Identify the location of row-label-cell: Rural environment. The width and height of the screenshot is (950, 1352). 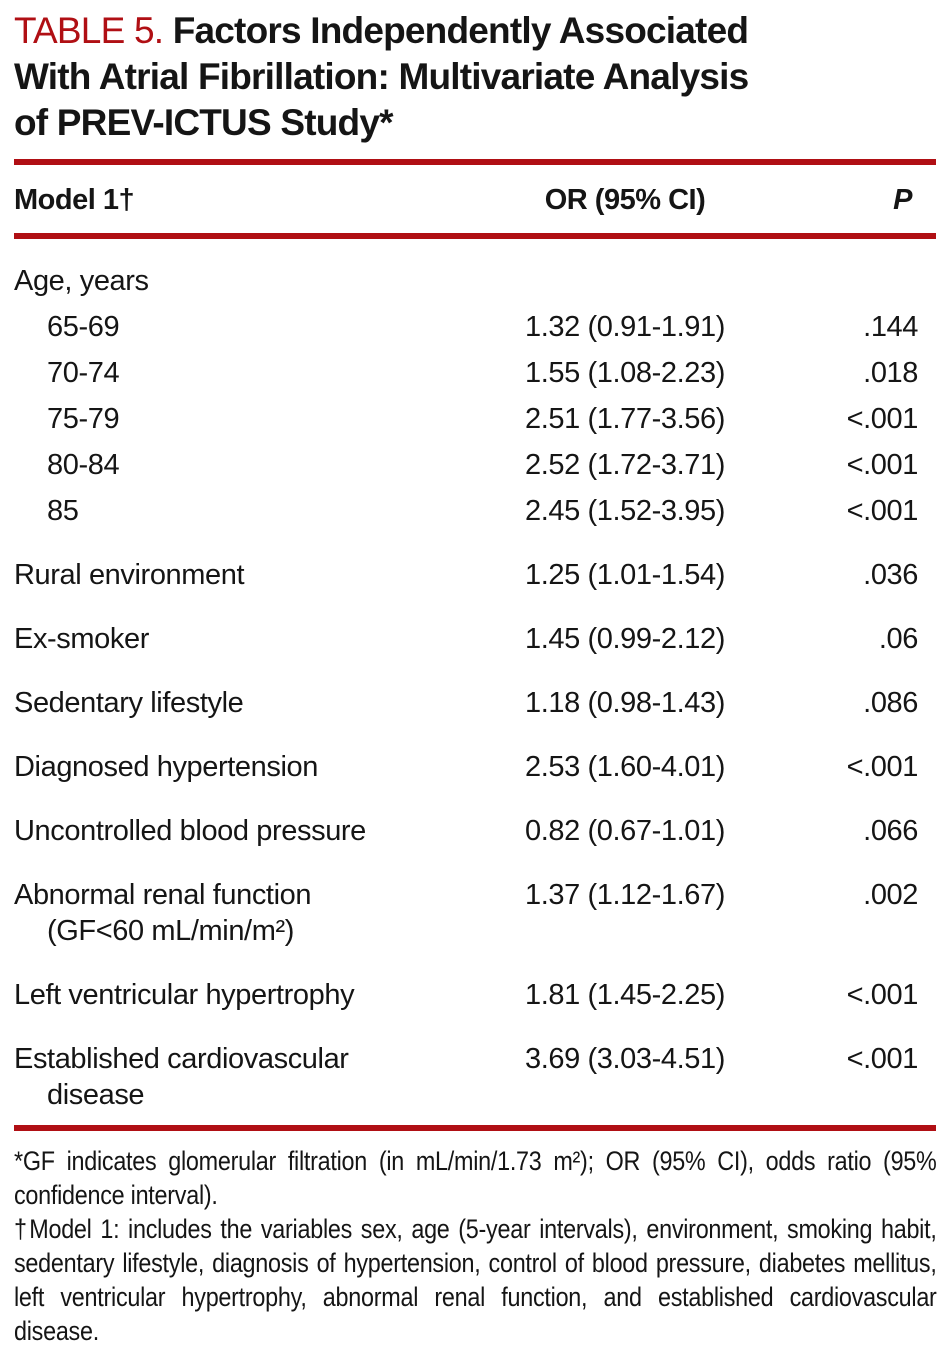
(242, 575).